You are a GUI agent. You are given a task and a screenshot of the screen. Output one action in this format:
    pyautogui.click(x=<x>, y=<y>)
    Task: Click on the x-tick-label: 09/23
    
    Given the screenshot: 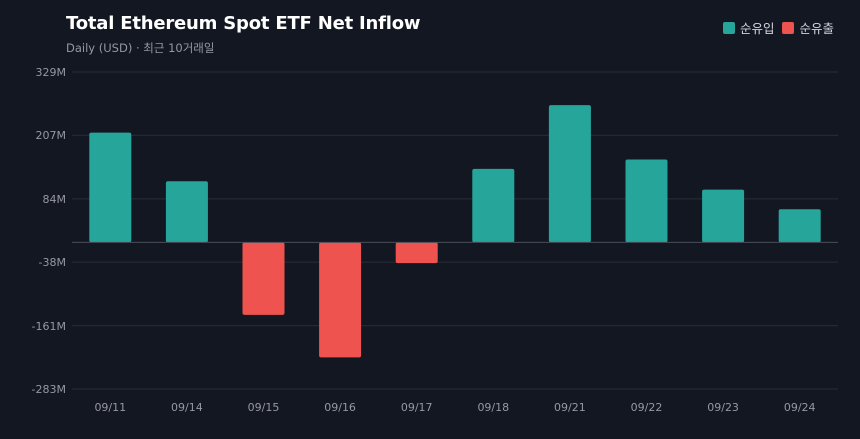 What is the action you would take?
    pyautogui.click(x=723, y=407)
    